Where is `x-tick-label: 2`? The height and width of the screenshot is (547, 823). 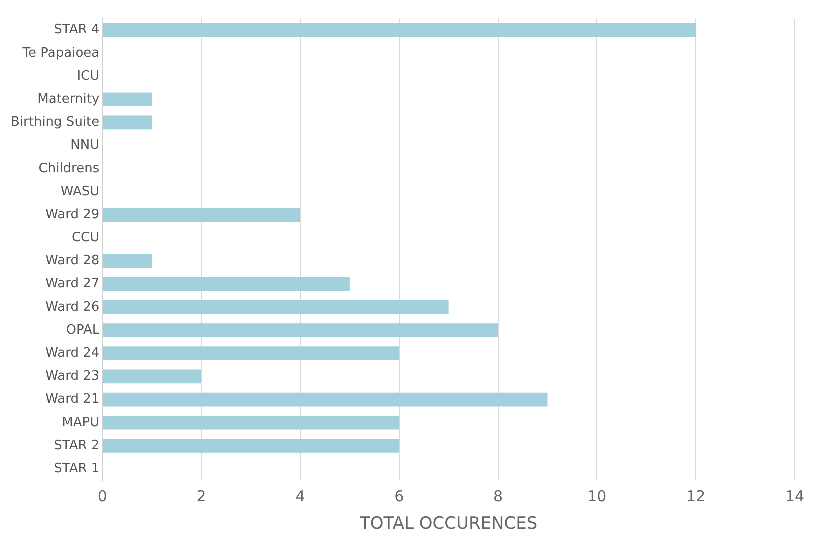 x-tick-label: 2 is located at coordinates (201, 496).